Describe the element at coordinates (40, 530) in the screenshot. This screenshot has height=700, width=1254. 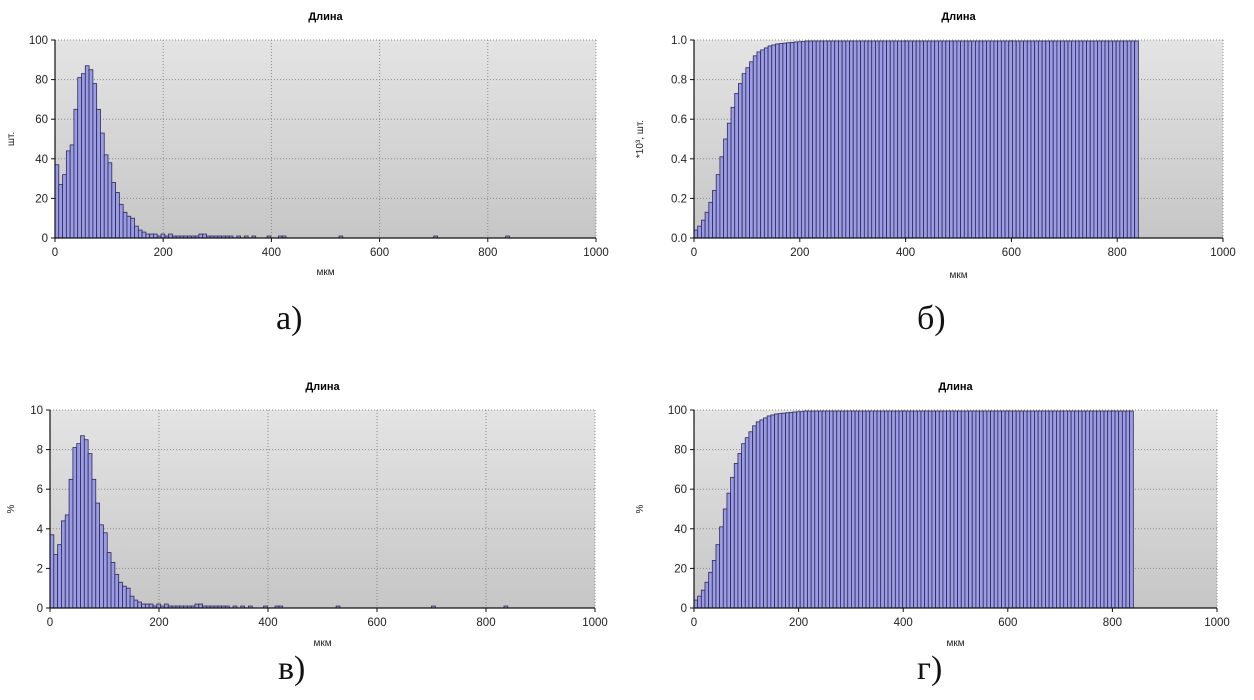
I see `y-tick-label: 4` at that location.